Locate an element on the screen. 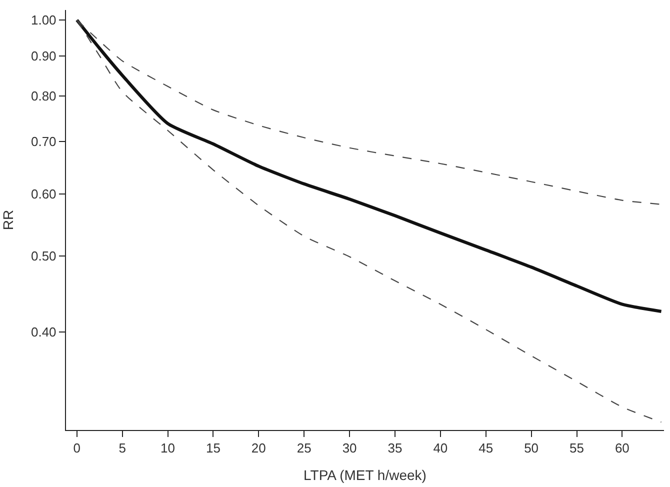 The width and height of the screenshot is (670, 487). x-tick-label: 30 is located at coordinates (349, 448).